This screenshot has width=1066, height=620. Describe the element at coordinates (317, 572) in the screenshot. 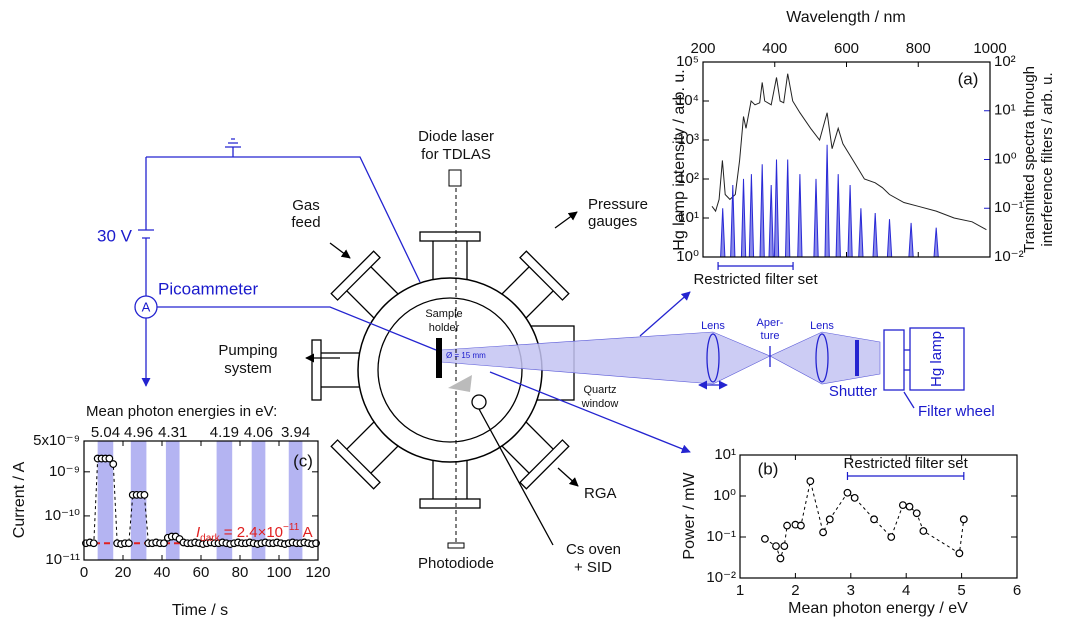

I see `x-tick-label: 120` at that location.